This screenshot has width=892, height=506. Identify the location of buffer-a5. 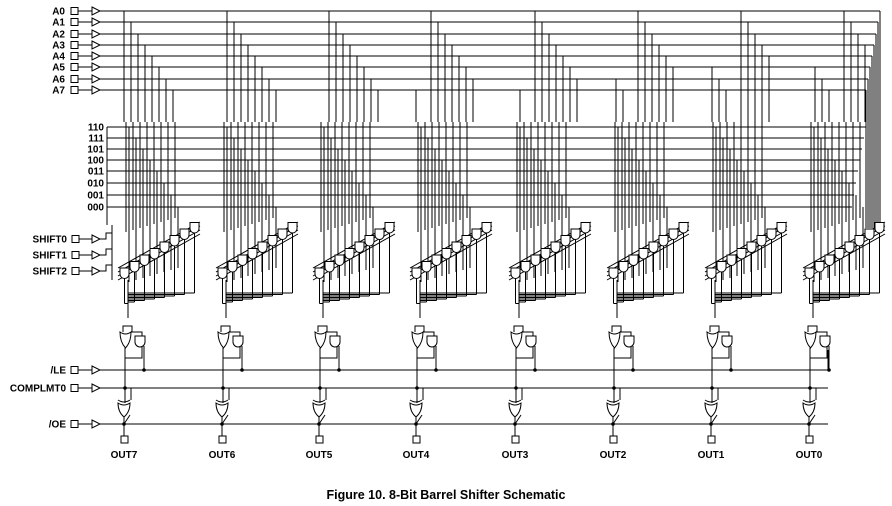
(96, 67).